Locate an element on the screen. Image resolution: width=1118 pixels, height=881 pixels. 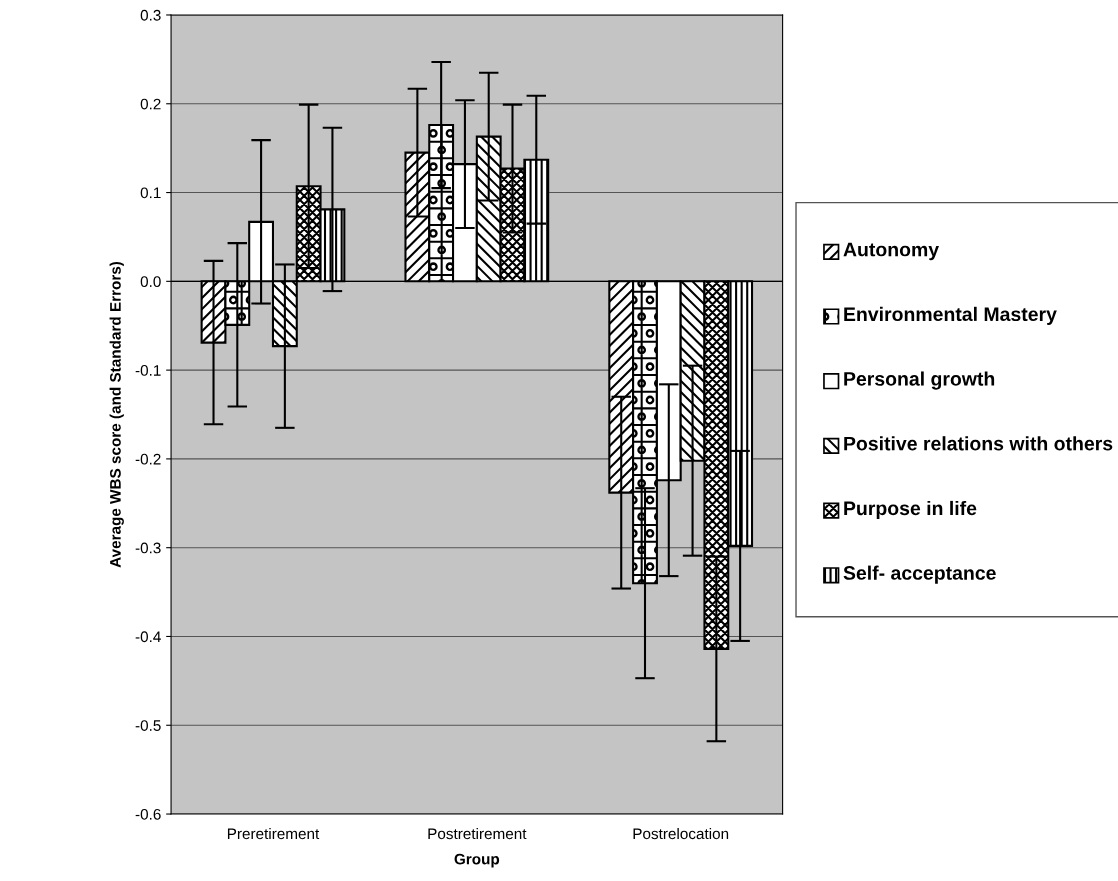
y-tick-label: 0.2 is located at coordinates (150, 104).